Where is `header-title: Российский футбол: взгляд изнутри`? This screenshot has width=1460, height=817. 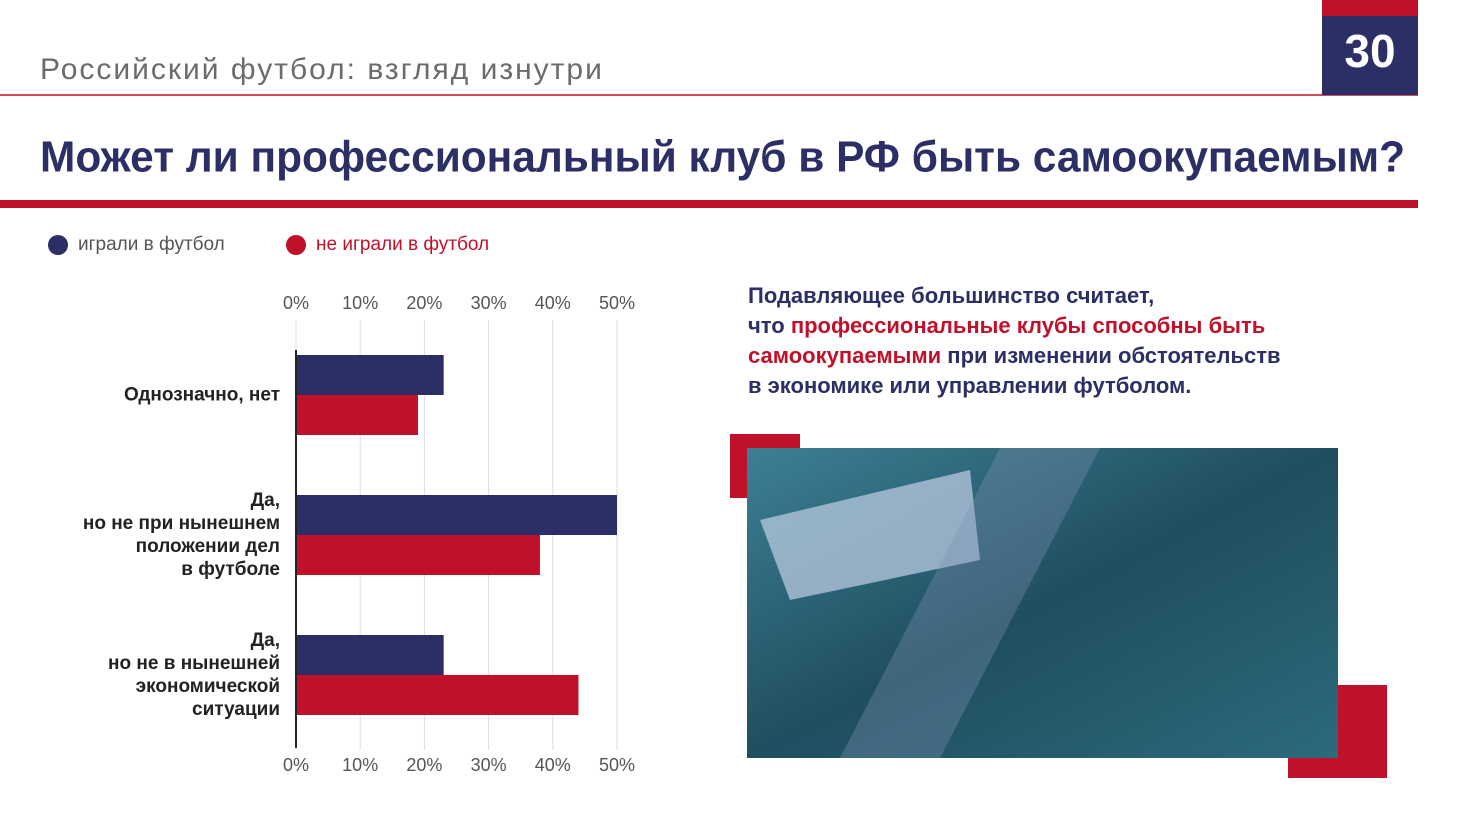 header-title: Российский футбол: взгляд изнутри is located at coordinates (322, 69).